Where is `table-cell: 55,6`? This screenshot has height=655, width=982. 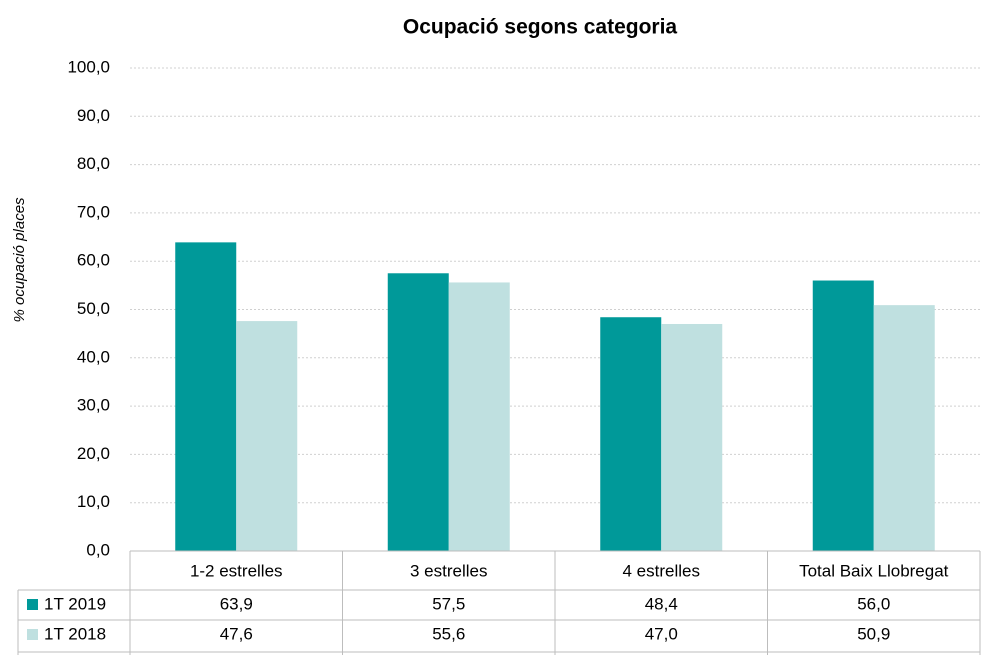
table-cell: 55,6 is located at coordinates (448, 633).